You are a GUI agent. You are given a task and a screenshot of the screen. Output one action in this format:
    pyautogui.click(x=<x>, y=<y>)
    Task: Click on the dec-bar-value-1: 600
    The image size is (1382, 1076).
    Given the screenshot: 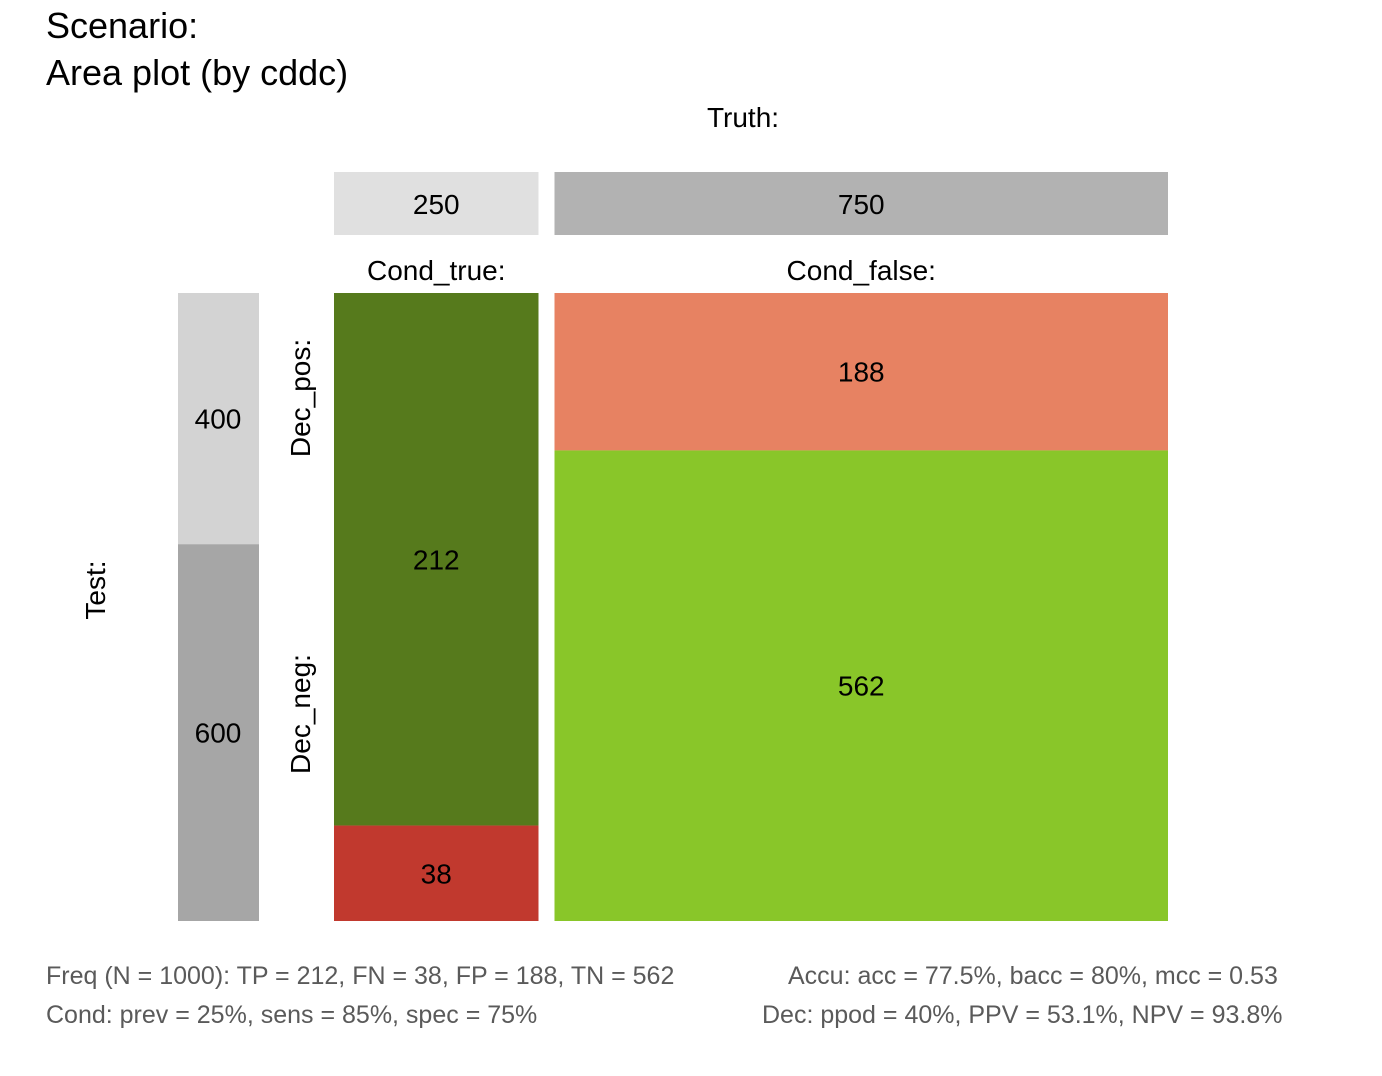 What is the action you would take?
    pyautogui.click(x=218, y=733)
    